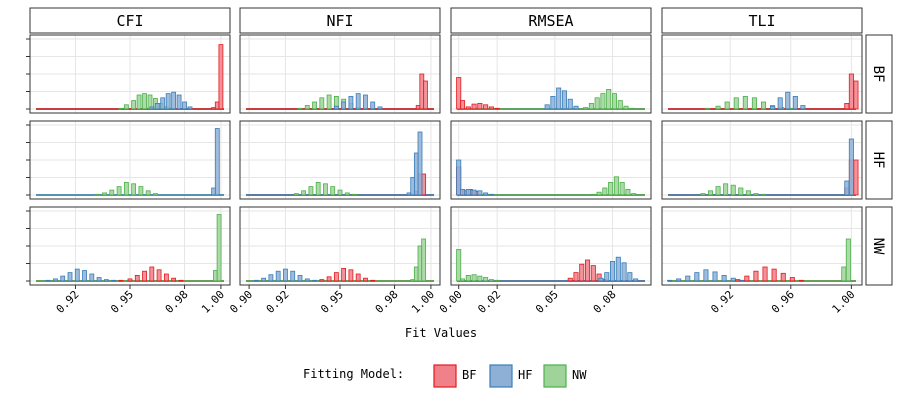 This screenshot has width=900, height=404. Describe the element at coordinates (441, 333) in the screenshot. I see `x-axis-title: Fit Values` at that location.